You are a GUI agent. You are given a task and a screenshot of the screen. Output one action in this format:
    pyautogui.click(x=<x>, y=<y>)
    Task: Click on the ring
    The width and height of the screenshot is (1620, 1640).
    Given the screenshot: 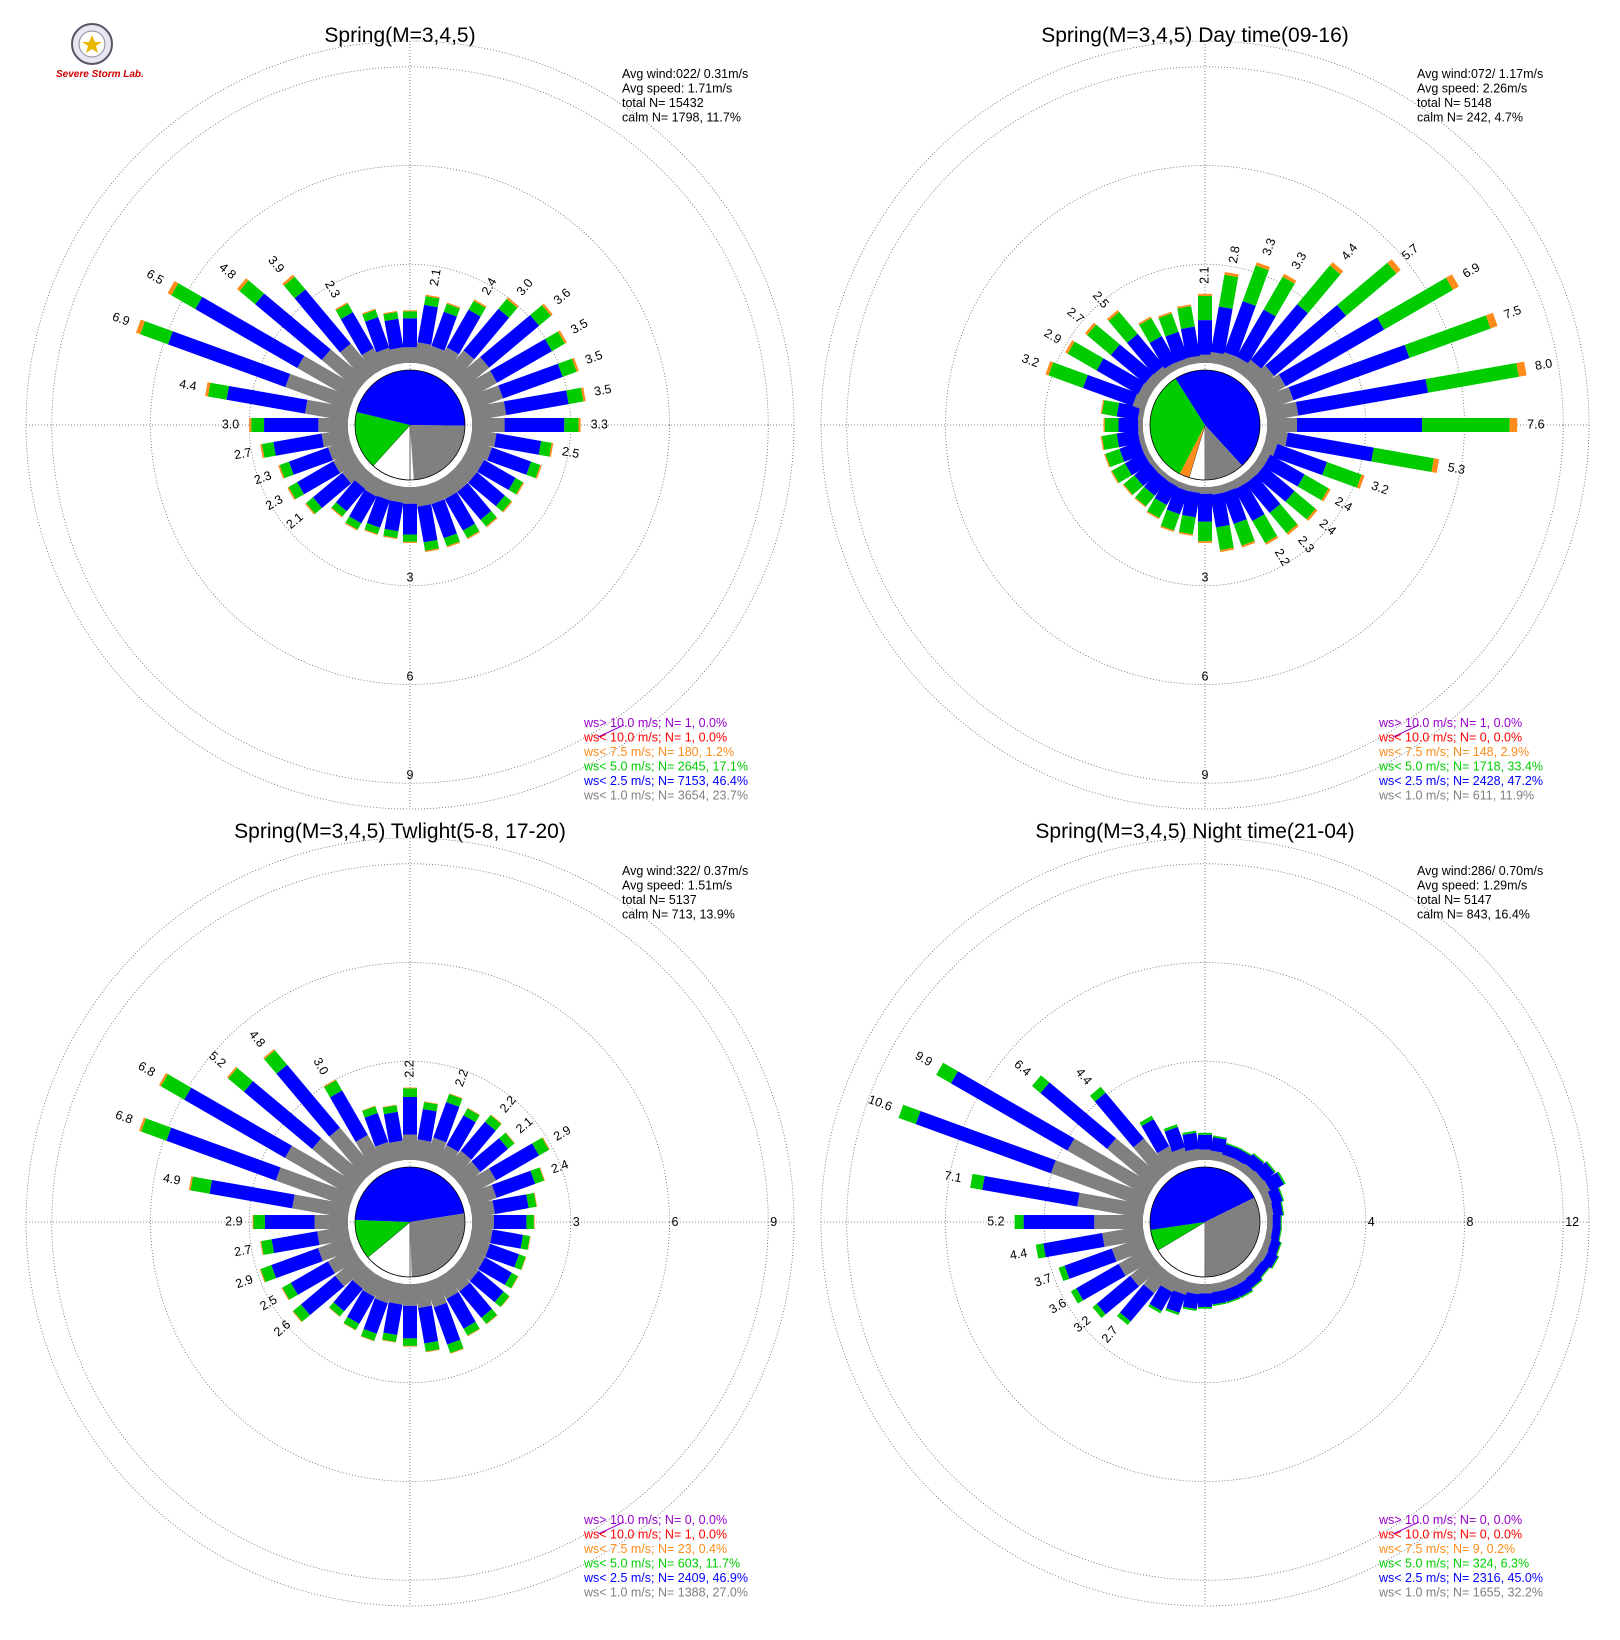 What is the action you would take?
    pyautogui.click(x=410, y=1222)
    